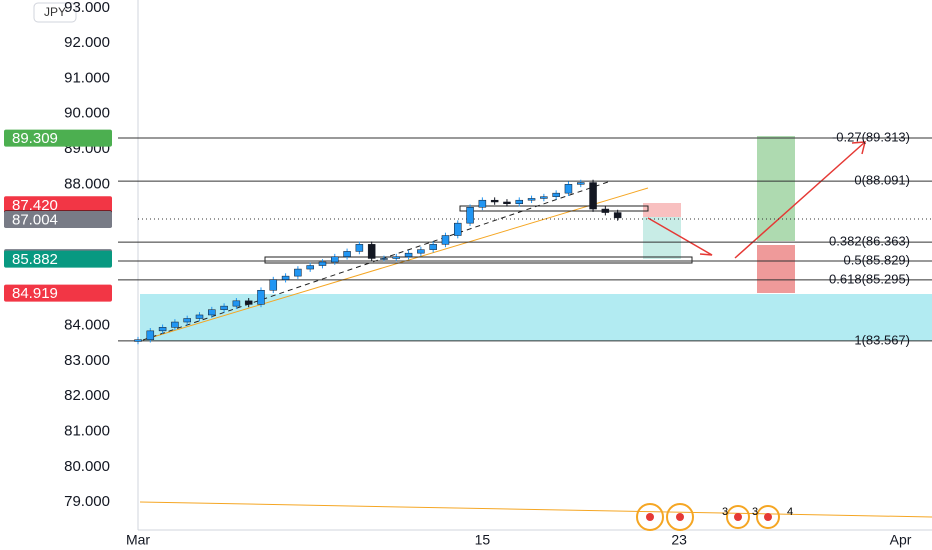 The width and height of the screenshot is (932, 550). What do you see at coordinates (483, 540) in the screenshot?
I see `x-tick-label: 15` at bounding box center [483, 540].